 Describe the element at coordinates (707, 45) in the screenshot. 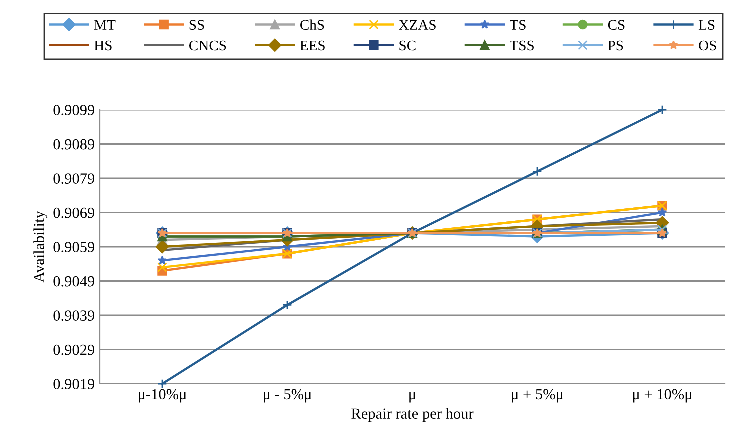

I see `legend-label: OS` at that location.